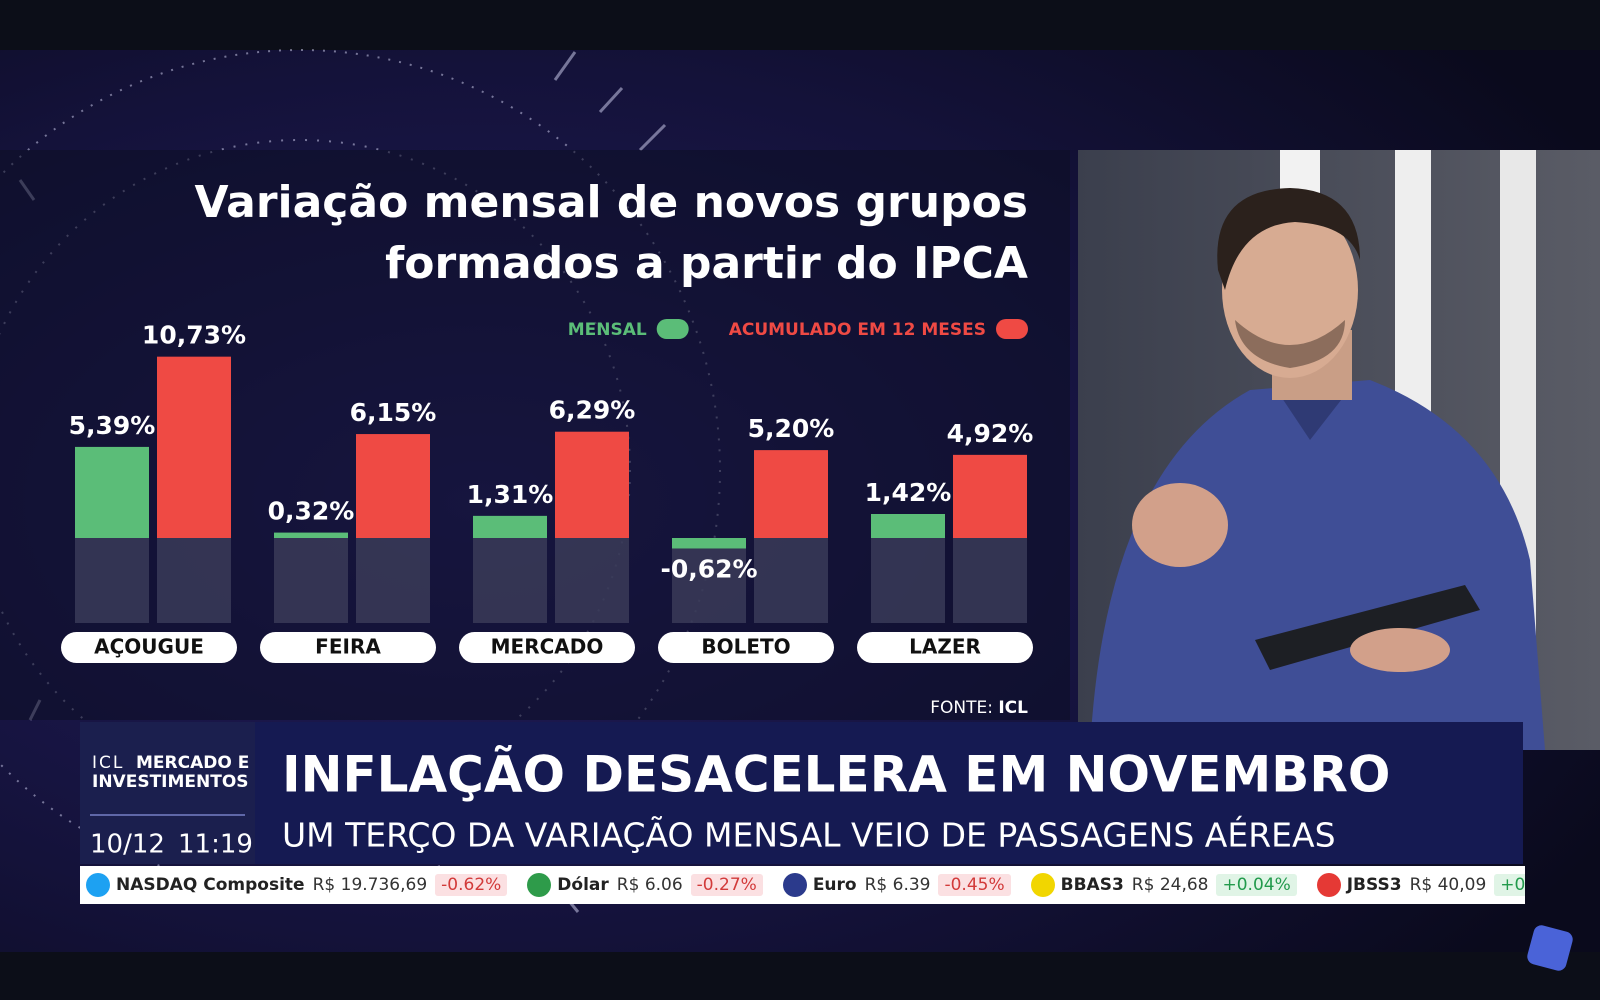 This screenshot has width=1600, height=1000. What do you see at coordinates (192, 763) in the screenshot?
I see `logo-line1: MERCADO E` at bounding box center [192, 763].